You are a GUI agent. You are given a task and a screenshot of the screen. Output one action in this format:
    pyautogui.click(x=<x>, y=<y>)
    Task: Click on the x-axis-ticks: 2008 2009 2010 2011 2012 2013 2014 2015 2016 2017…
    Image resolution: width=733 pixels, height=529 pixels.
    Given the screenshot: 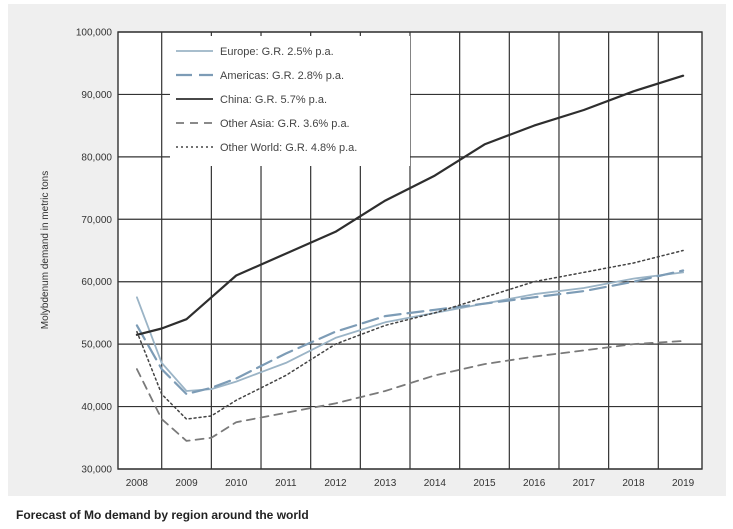 What is the action you would take?
    pyautogui.click(x=410, y=483)
    